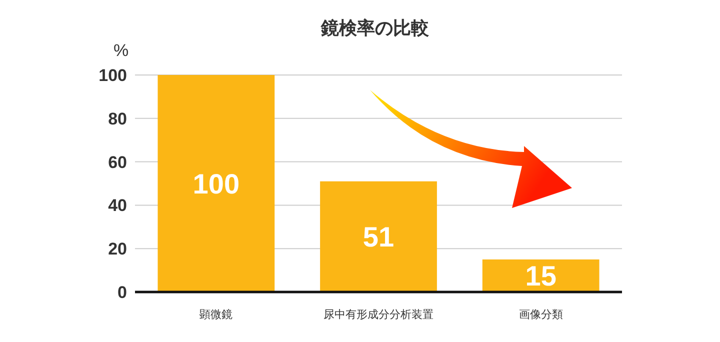  I want to click on y-tick-label: 60, so click(117, 162).